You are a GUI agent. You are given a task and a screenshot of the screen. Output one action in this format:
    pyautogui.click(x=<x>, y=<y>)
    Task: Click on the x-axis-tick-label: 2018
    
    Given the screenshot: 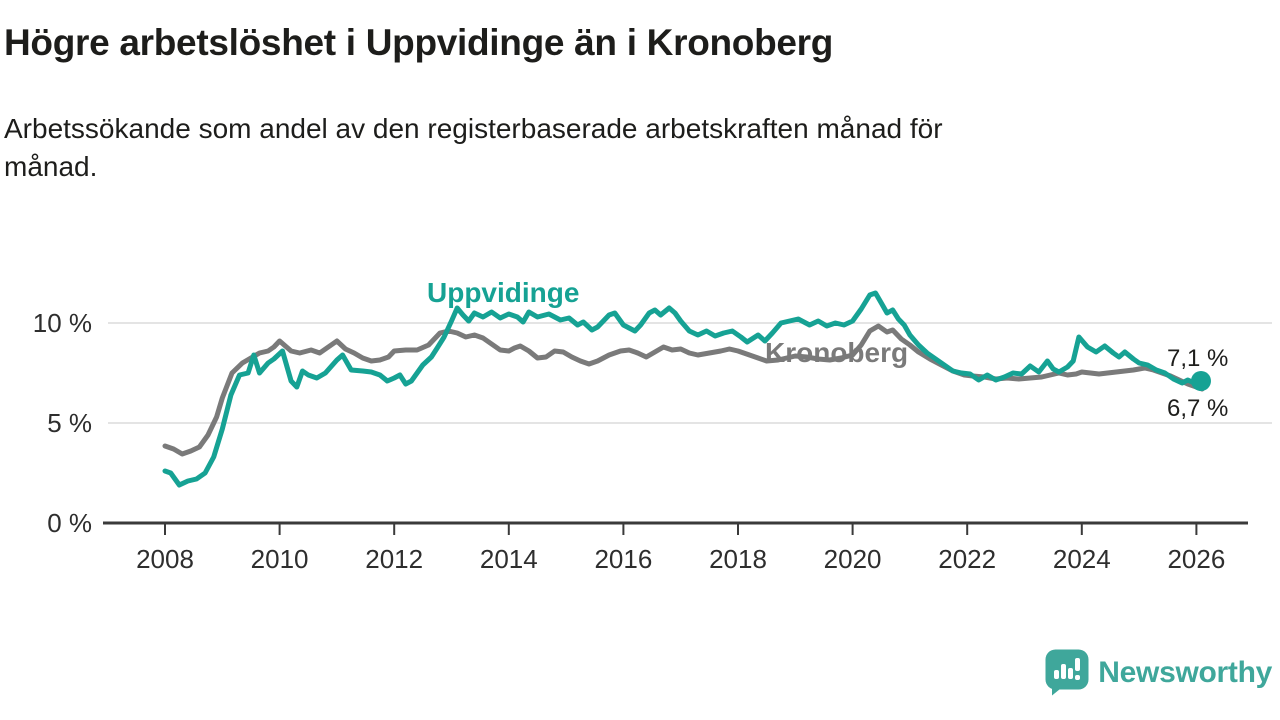 What is the action you would take?
    pyautogui.click(x=738, y=559)
    